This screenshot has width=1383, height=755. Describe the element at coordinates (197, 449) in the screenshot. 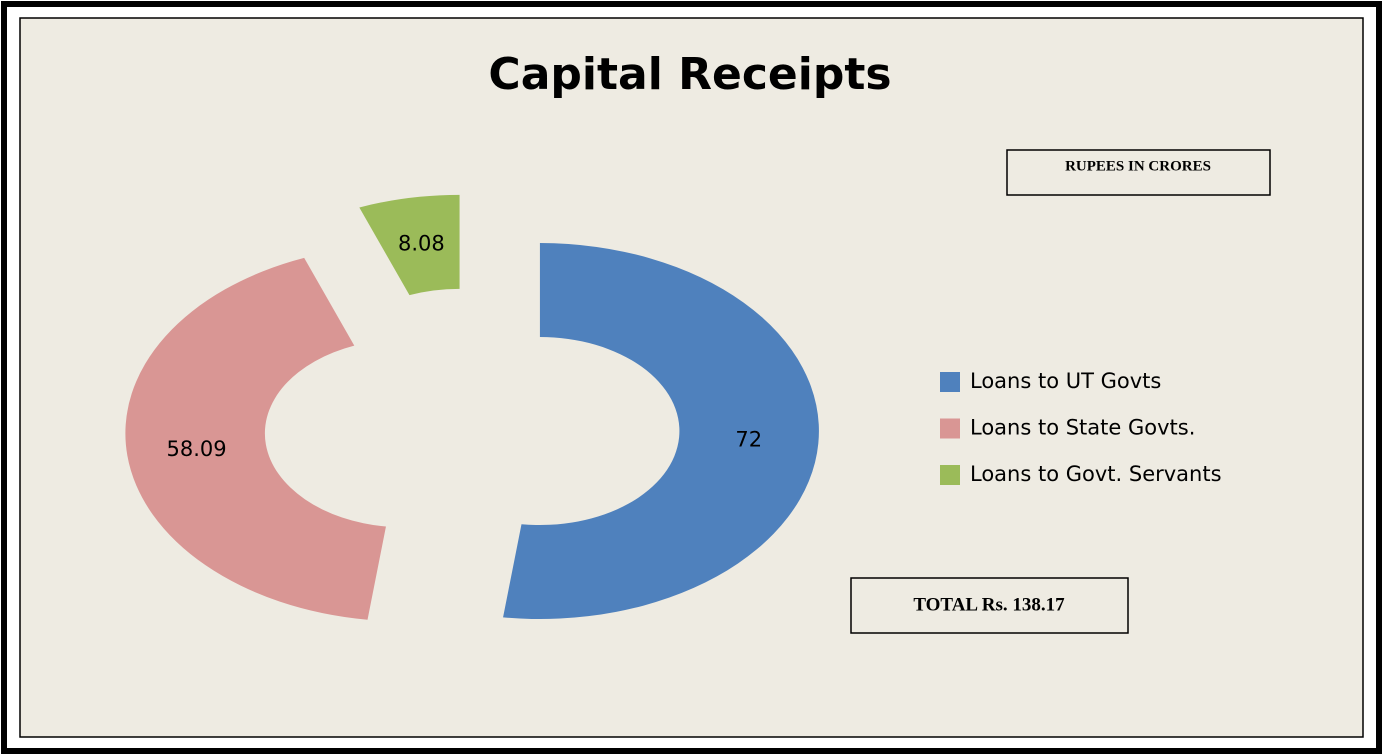

I see `data-label: 58.09` at that location.